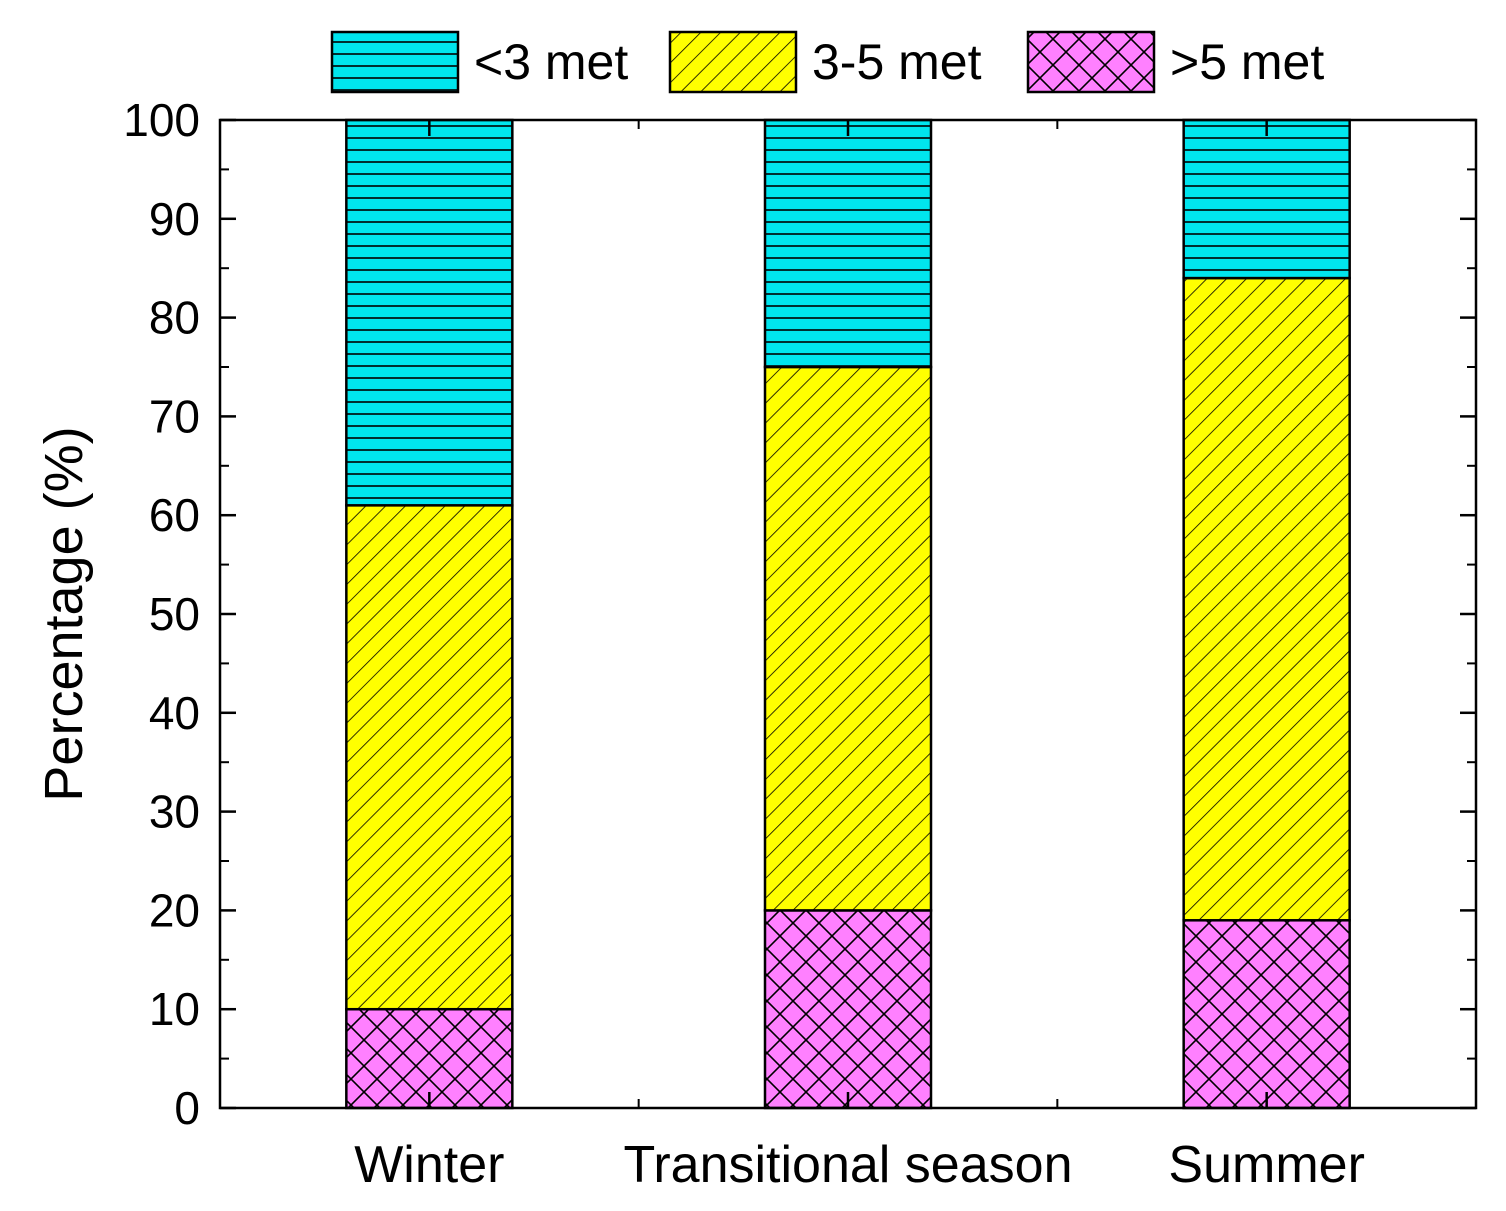 This screenshot has width=1506, height=1211. Describe the element at coordinates (848, 1009) in the screenshot. I see `bar-transitional-season-gt-5-met-hatch` at that location.